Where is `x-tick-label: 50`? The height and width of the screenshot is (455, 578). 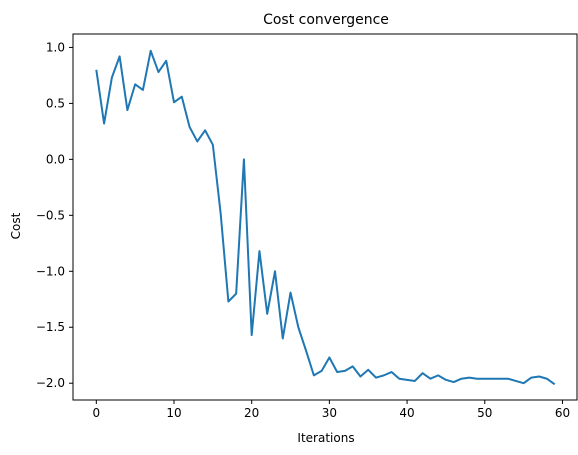 x-tick-label: 50 is located at coordinates (484, 413).